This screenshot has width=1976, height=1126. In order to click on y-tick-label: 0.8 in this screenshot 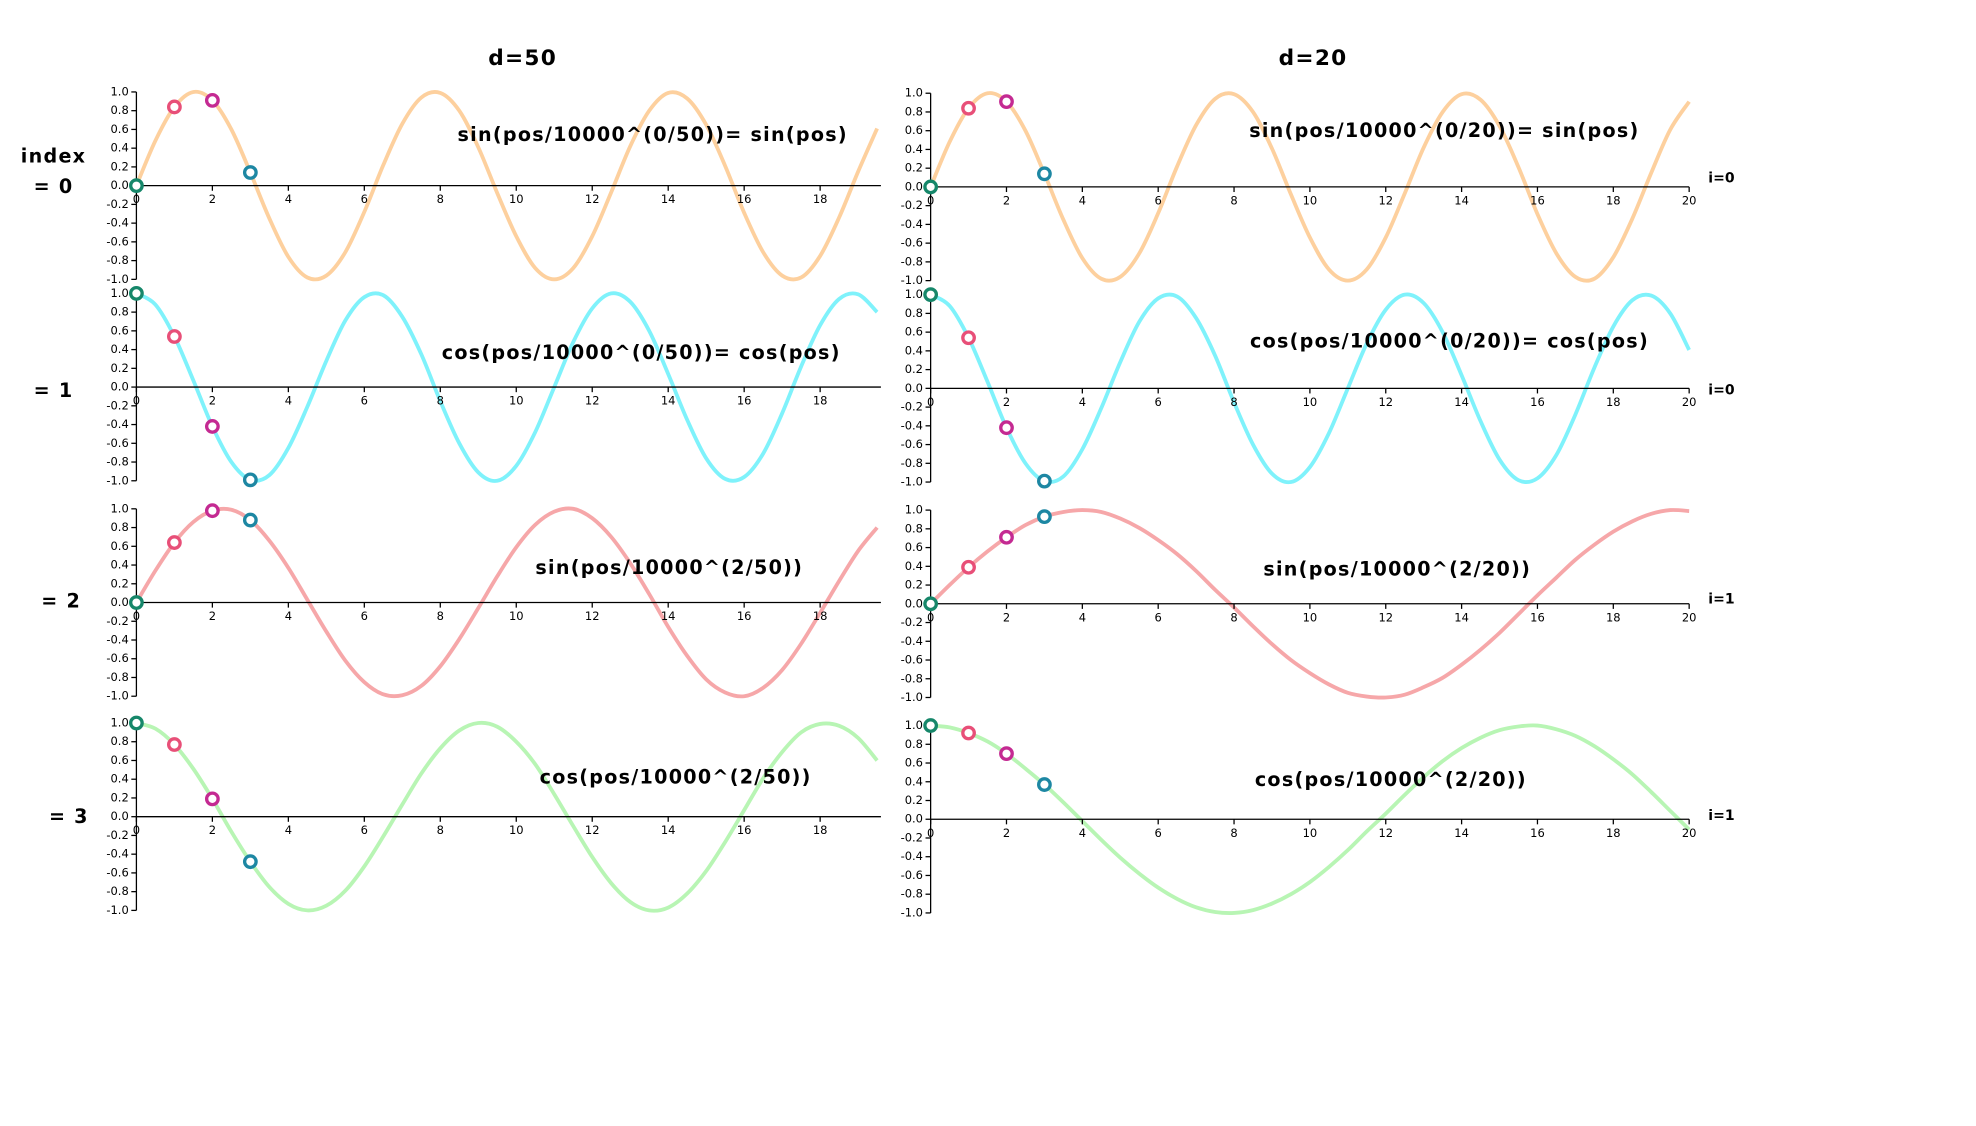, I will do `click(120, 110)`.